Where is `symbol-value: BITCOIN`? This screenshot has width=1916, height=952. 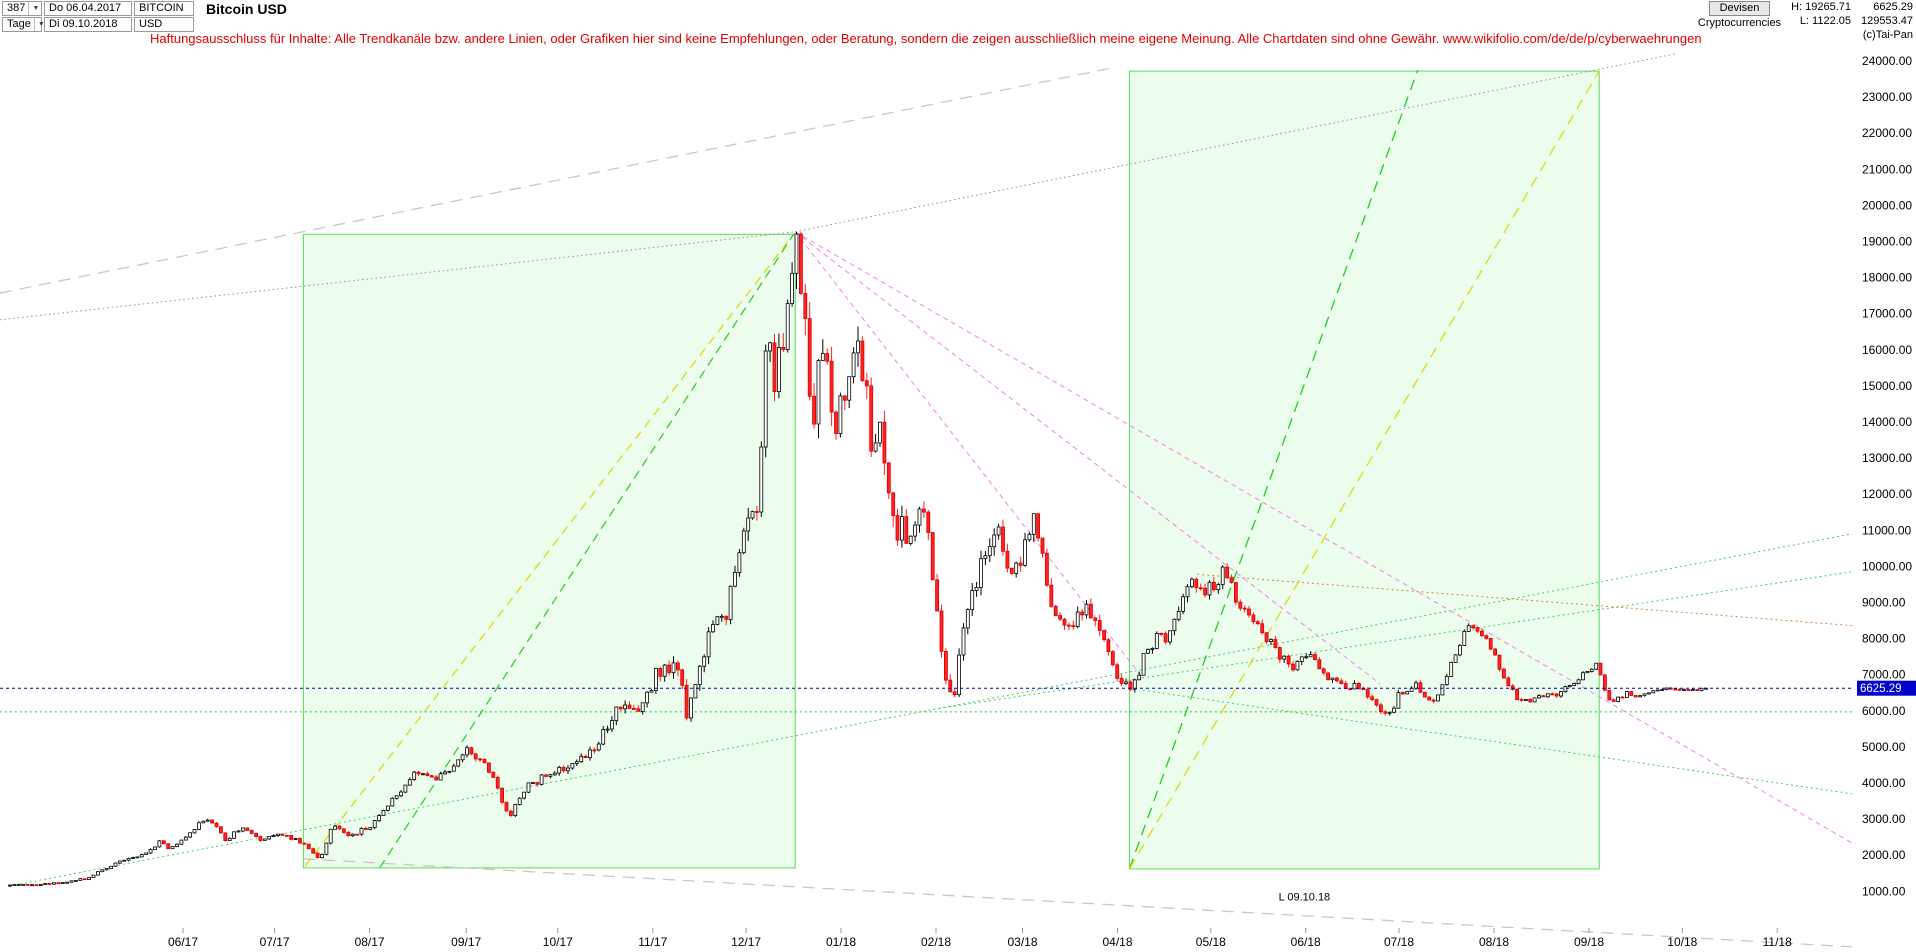
symbol-value: BITCOIN is located at coordinates (161, 8).